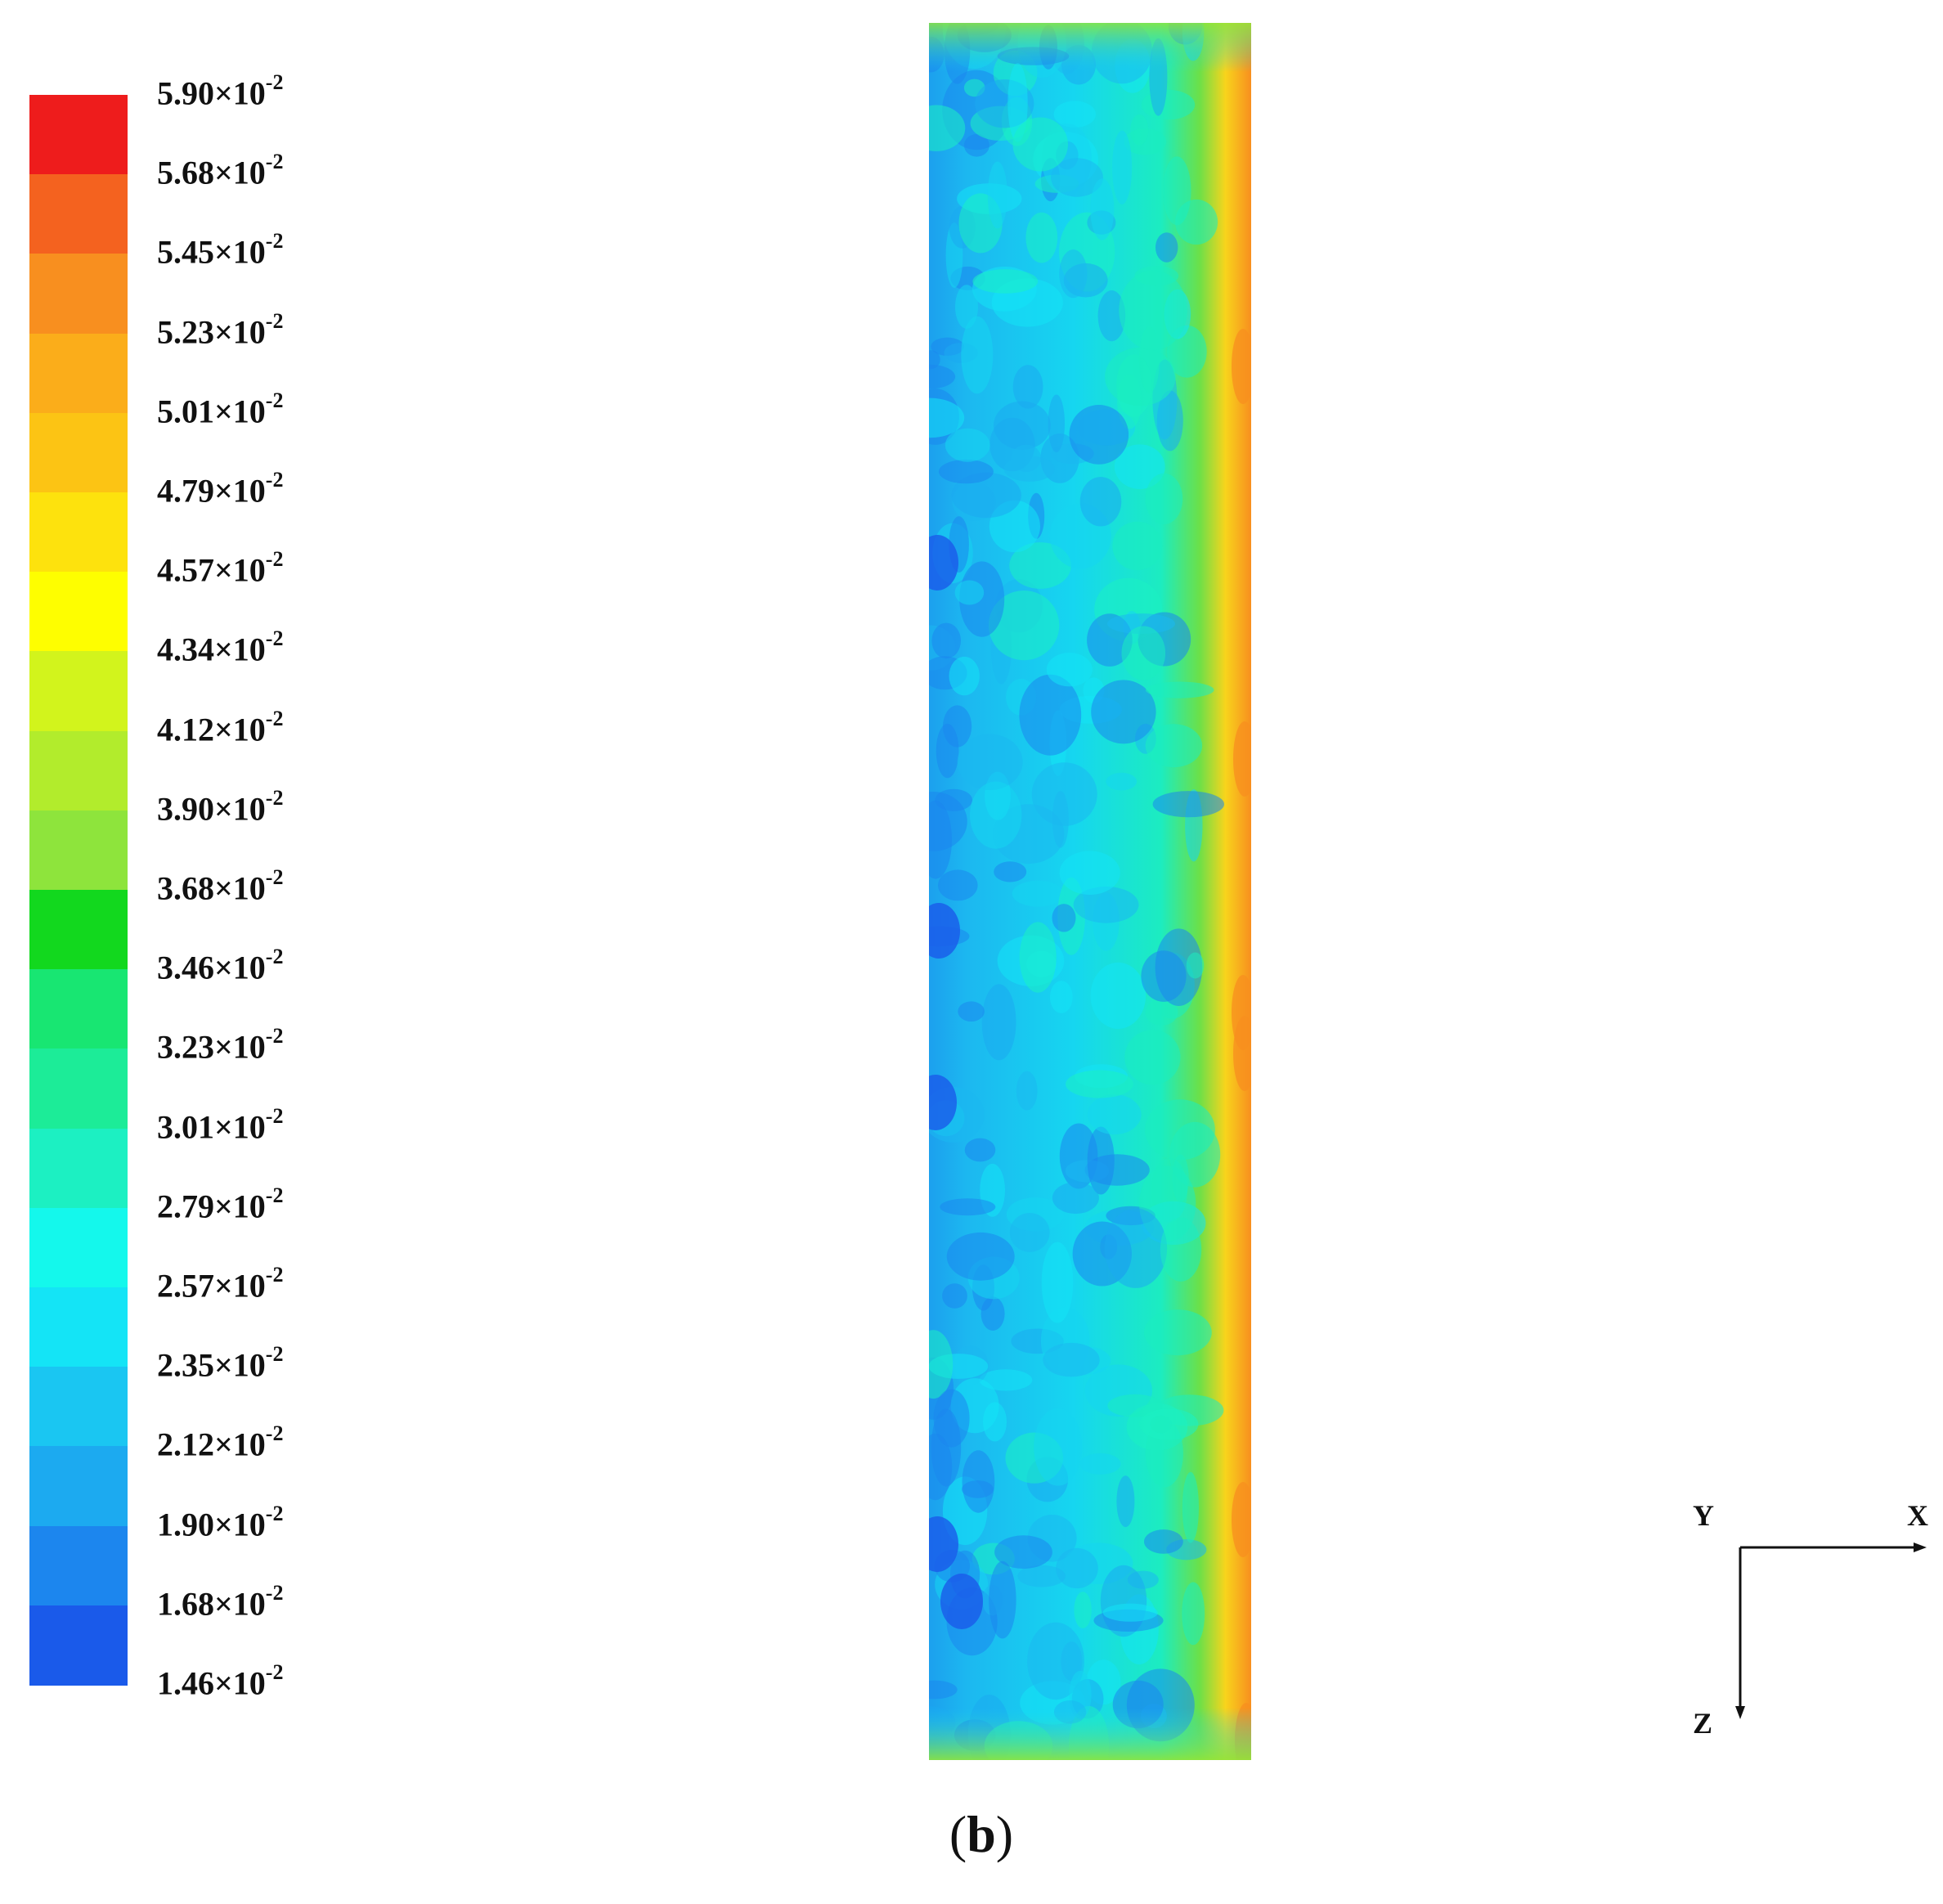  I want to click on field-top-band, so click(1090, 47).